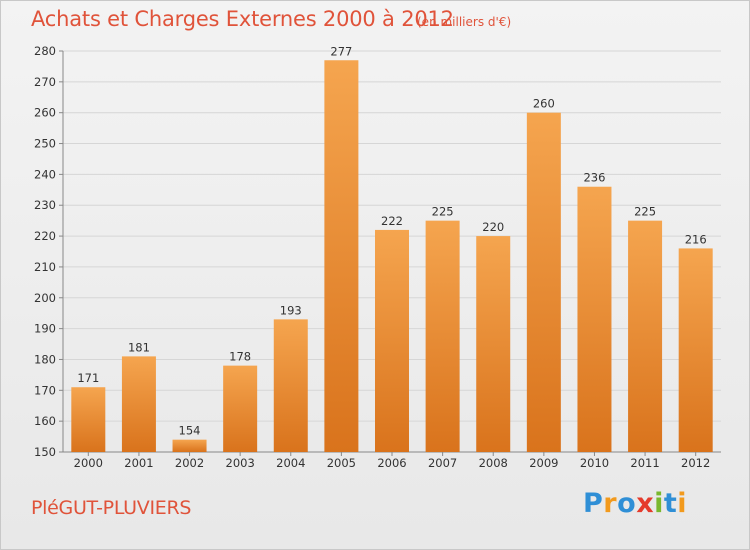  What do you see at coordinates (544, 104) in the screenshot?
I see `value-label: 260` at bounding box center [544, 104].